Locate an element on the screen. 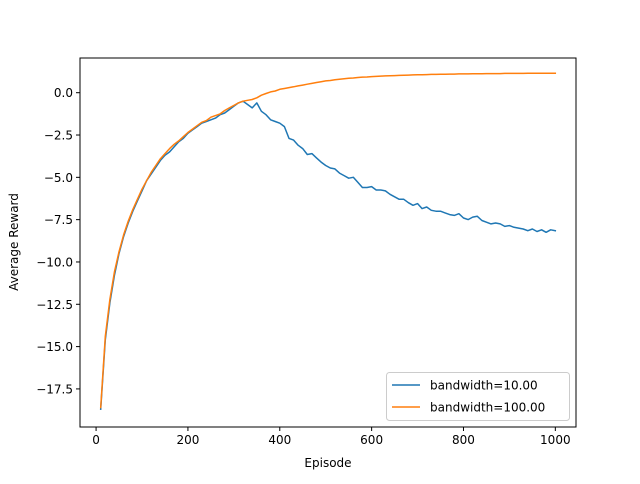  legend-box is located at coordinates (478, 396).